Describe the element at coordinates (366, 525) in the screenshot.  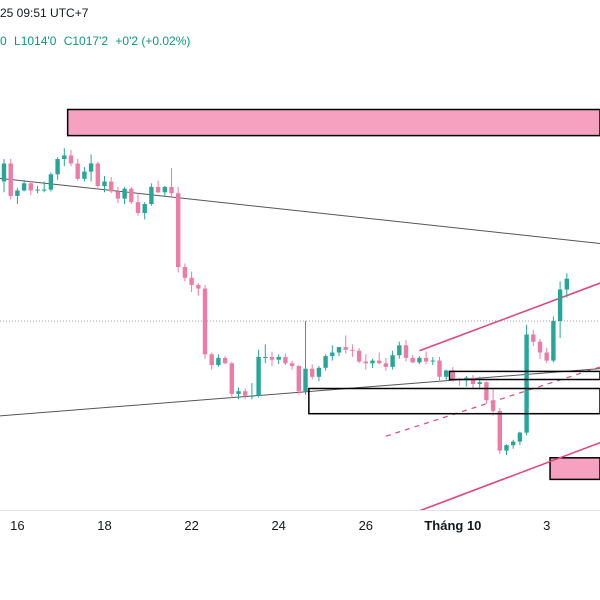
I see `x-tick-label: 26` at that location.